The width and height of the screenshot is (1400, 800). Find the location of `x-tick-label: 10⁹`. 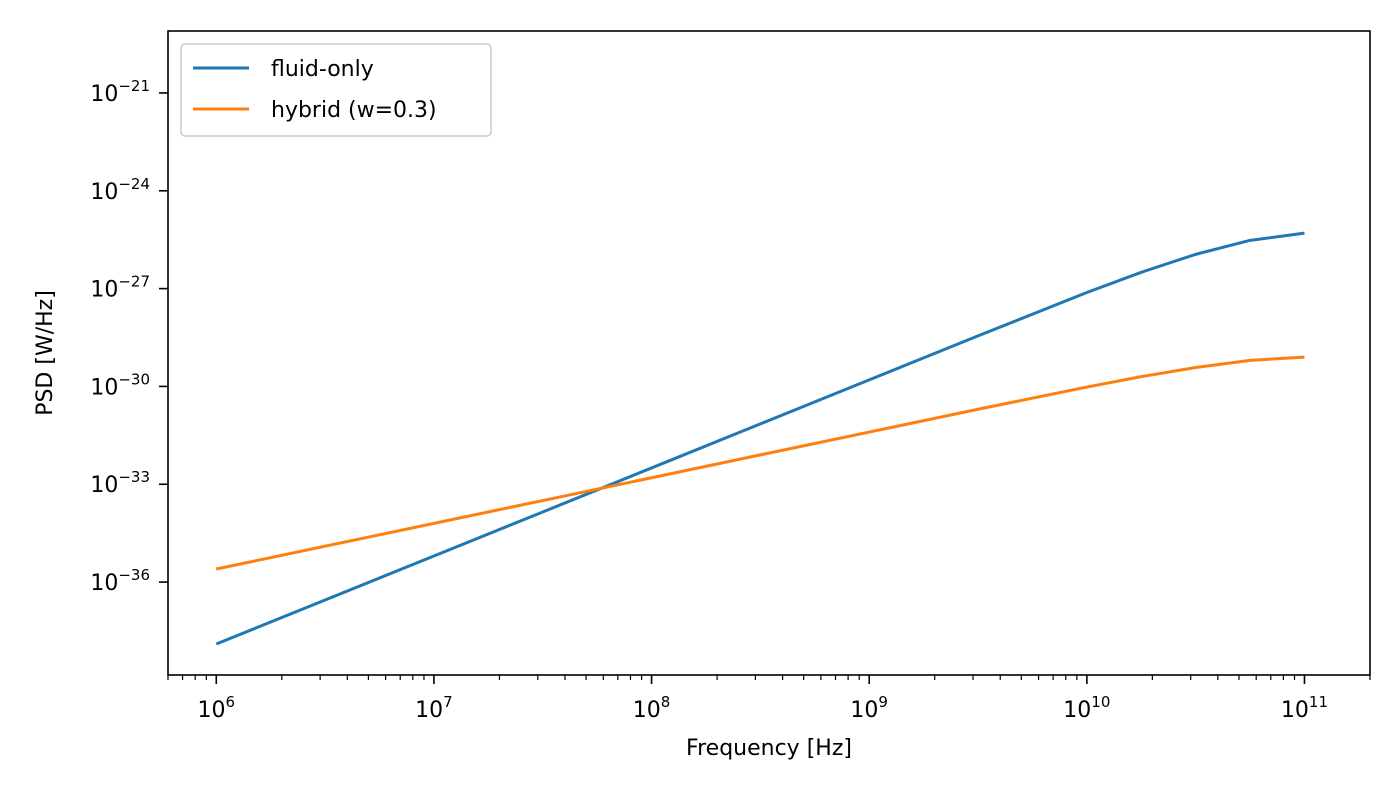

x-tick-label: 10⁹ is located at coordinates (869, 708).